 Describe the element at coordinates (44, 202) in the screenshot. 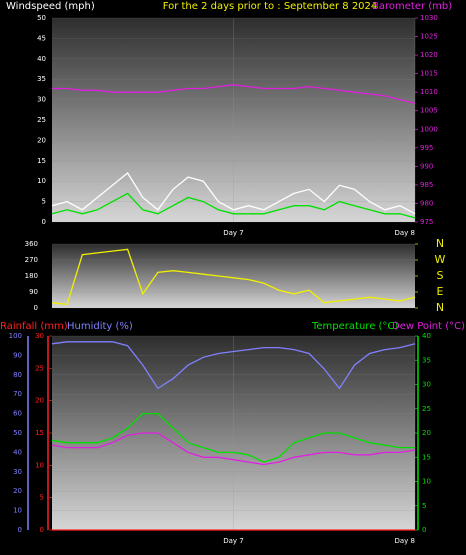

I see `y-tick-label: 5` at that location.